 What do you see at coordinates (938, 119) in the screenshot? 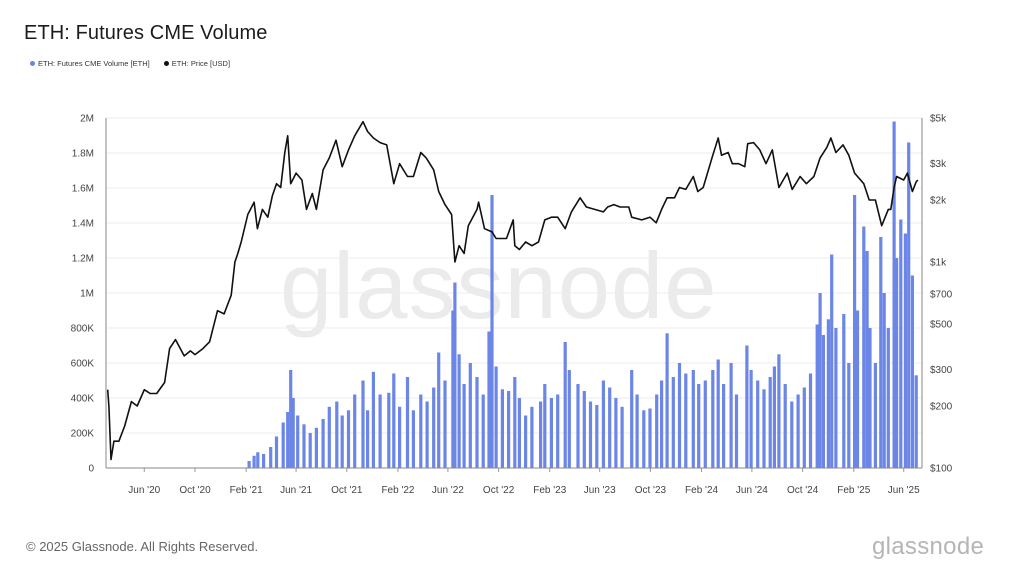
I see `right-axis-tick-label: $5k` at bounding box center [938, 119].